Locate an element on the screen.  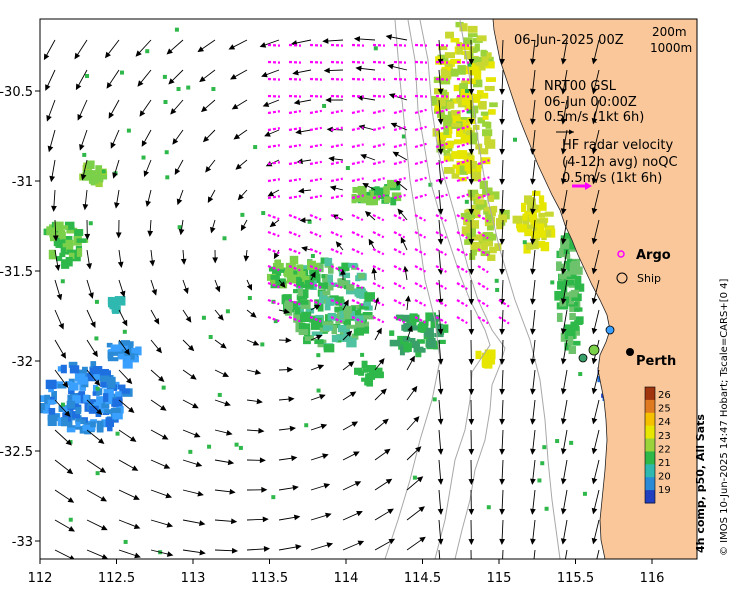
colorbar-segment is located at coordinates (650, 458).